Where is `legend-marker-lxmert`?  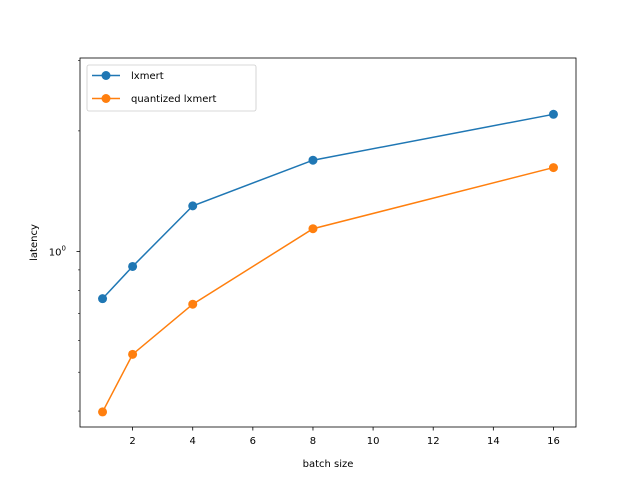 legend-marker-lxmert is located at coordinates (106, 75).